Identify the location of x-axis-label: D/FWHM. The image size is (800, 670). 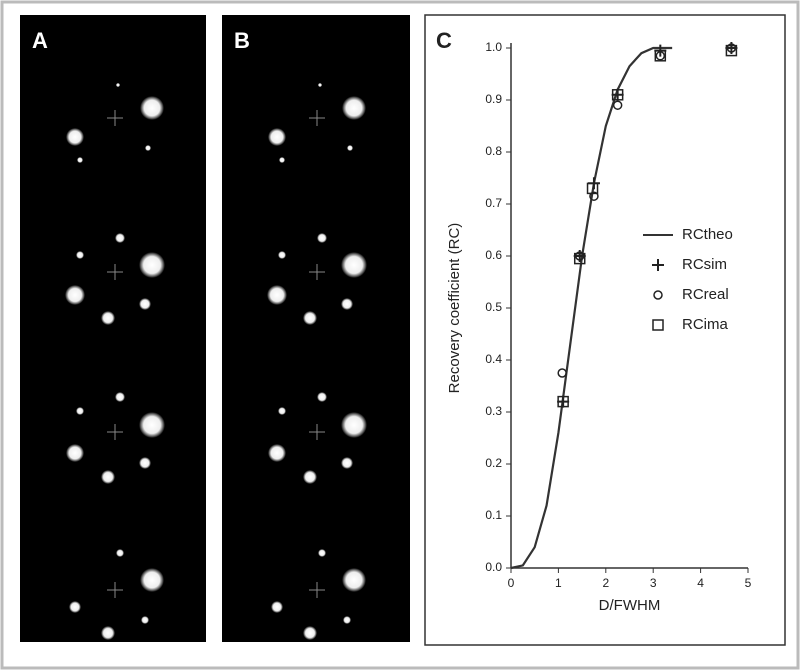
(630, 605).